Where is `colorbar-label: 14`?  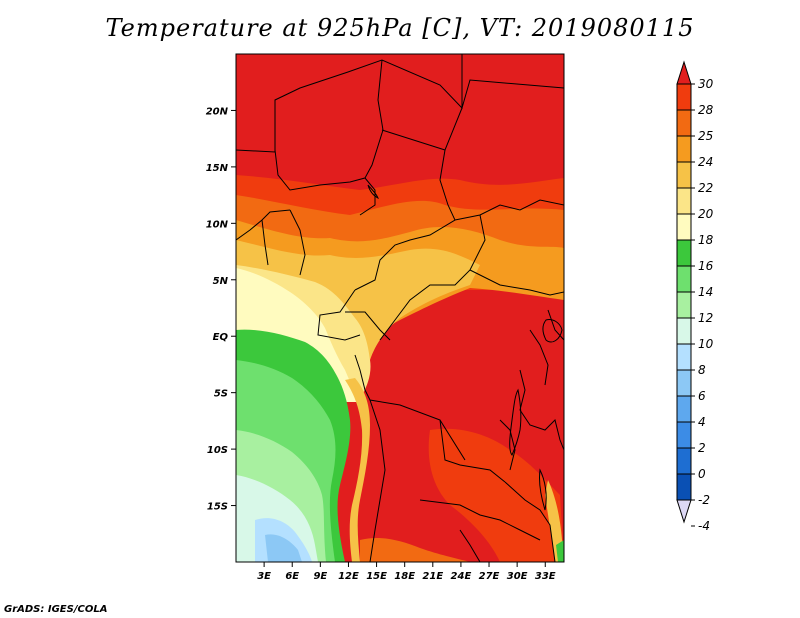
colorbar-label: 14 is located at coordinates (705, 292).